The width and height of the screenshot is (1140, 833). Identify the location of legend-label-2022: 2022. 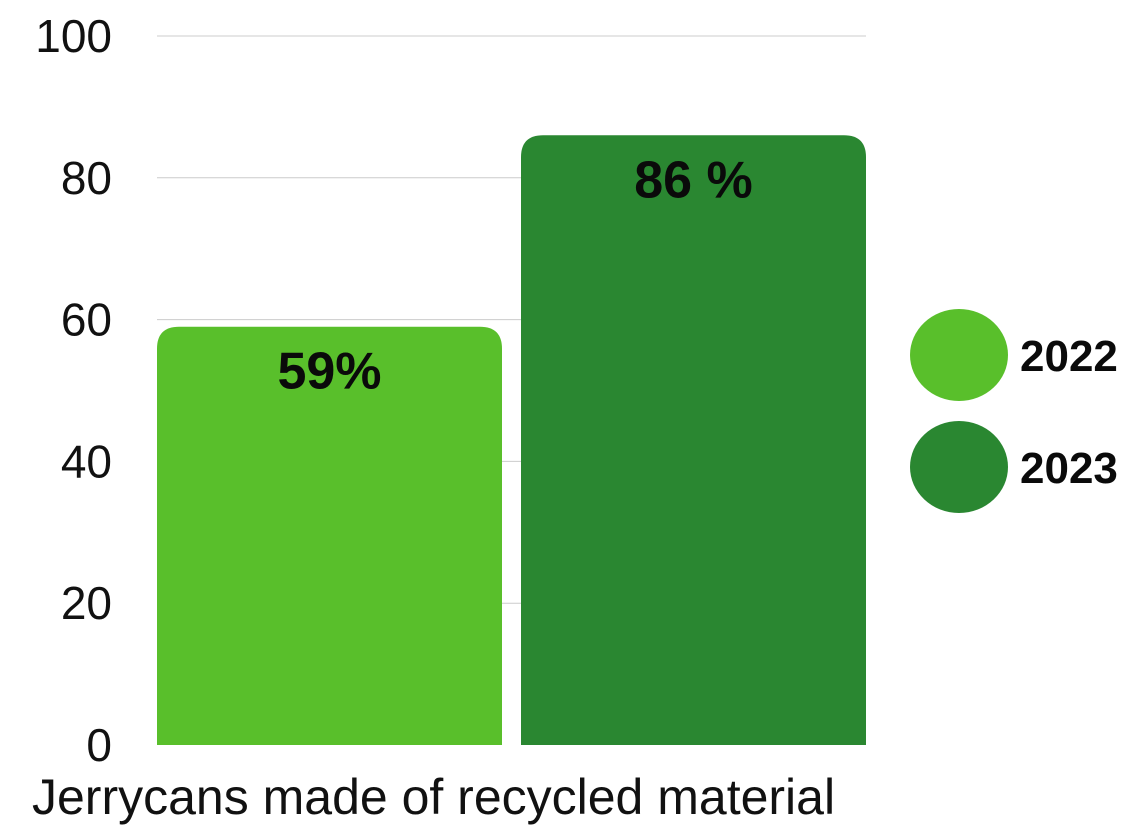
(1069, 356).